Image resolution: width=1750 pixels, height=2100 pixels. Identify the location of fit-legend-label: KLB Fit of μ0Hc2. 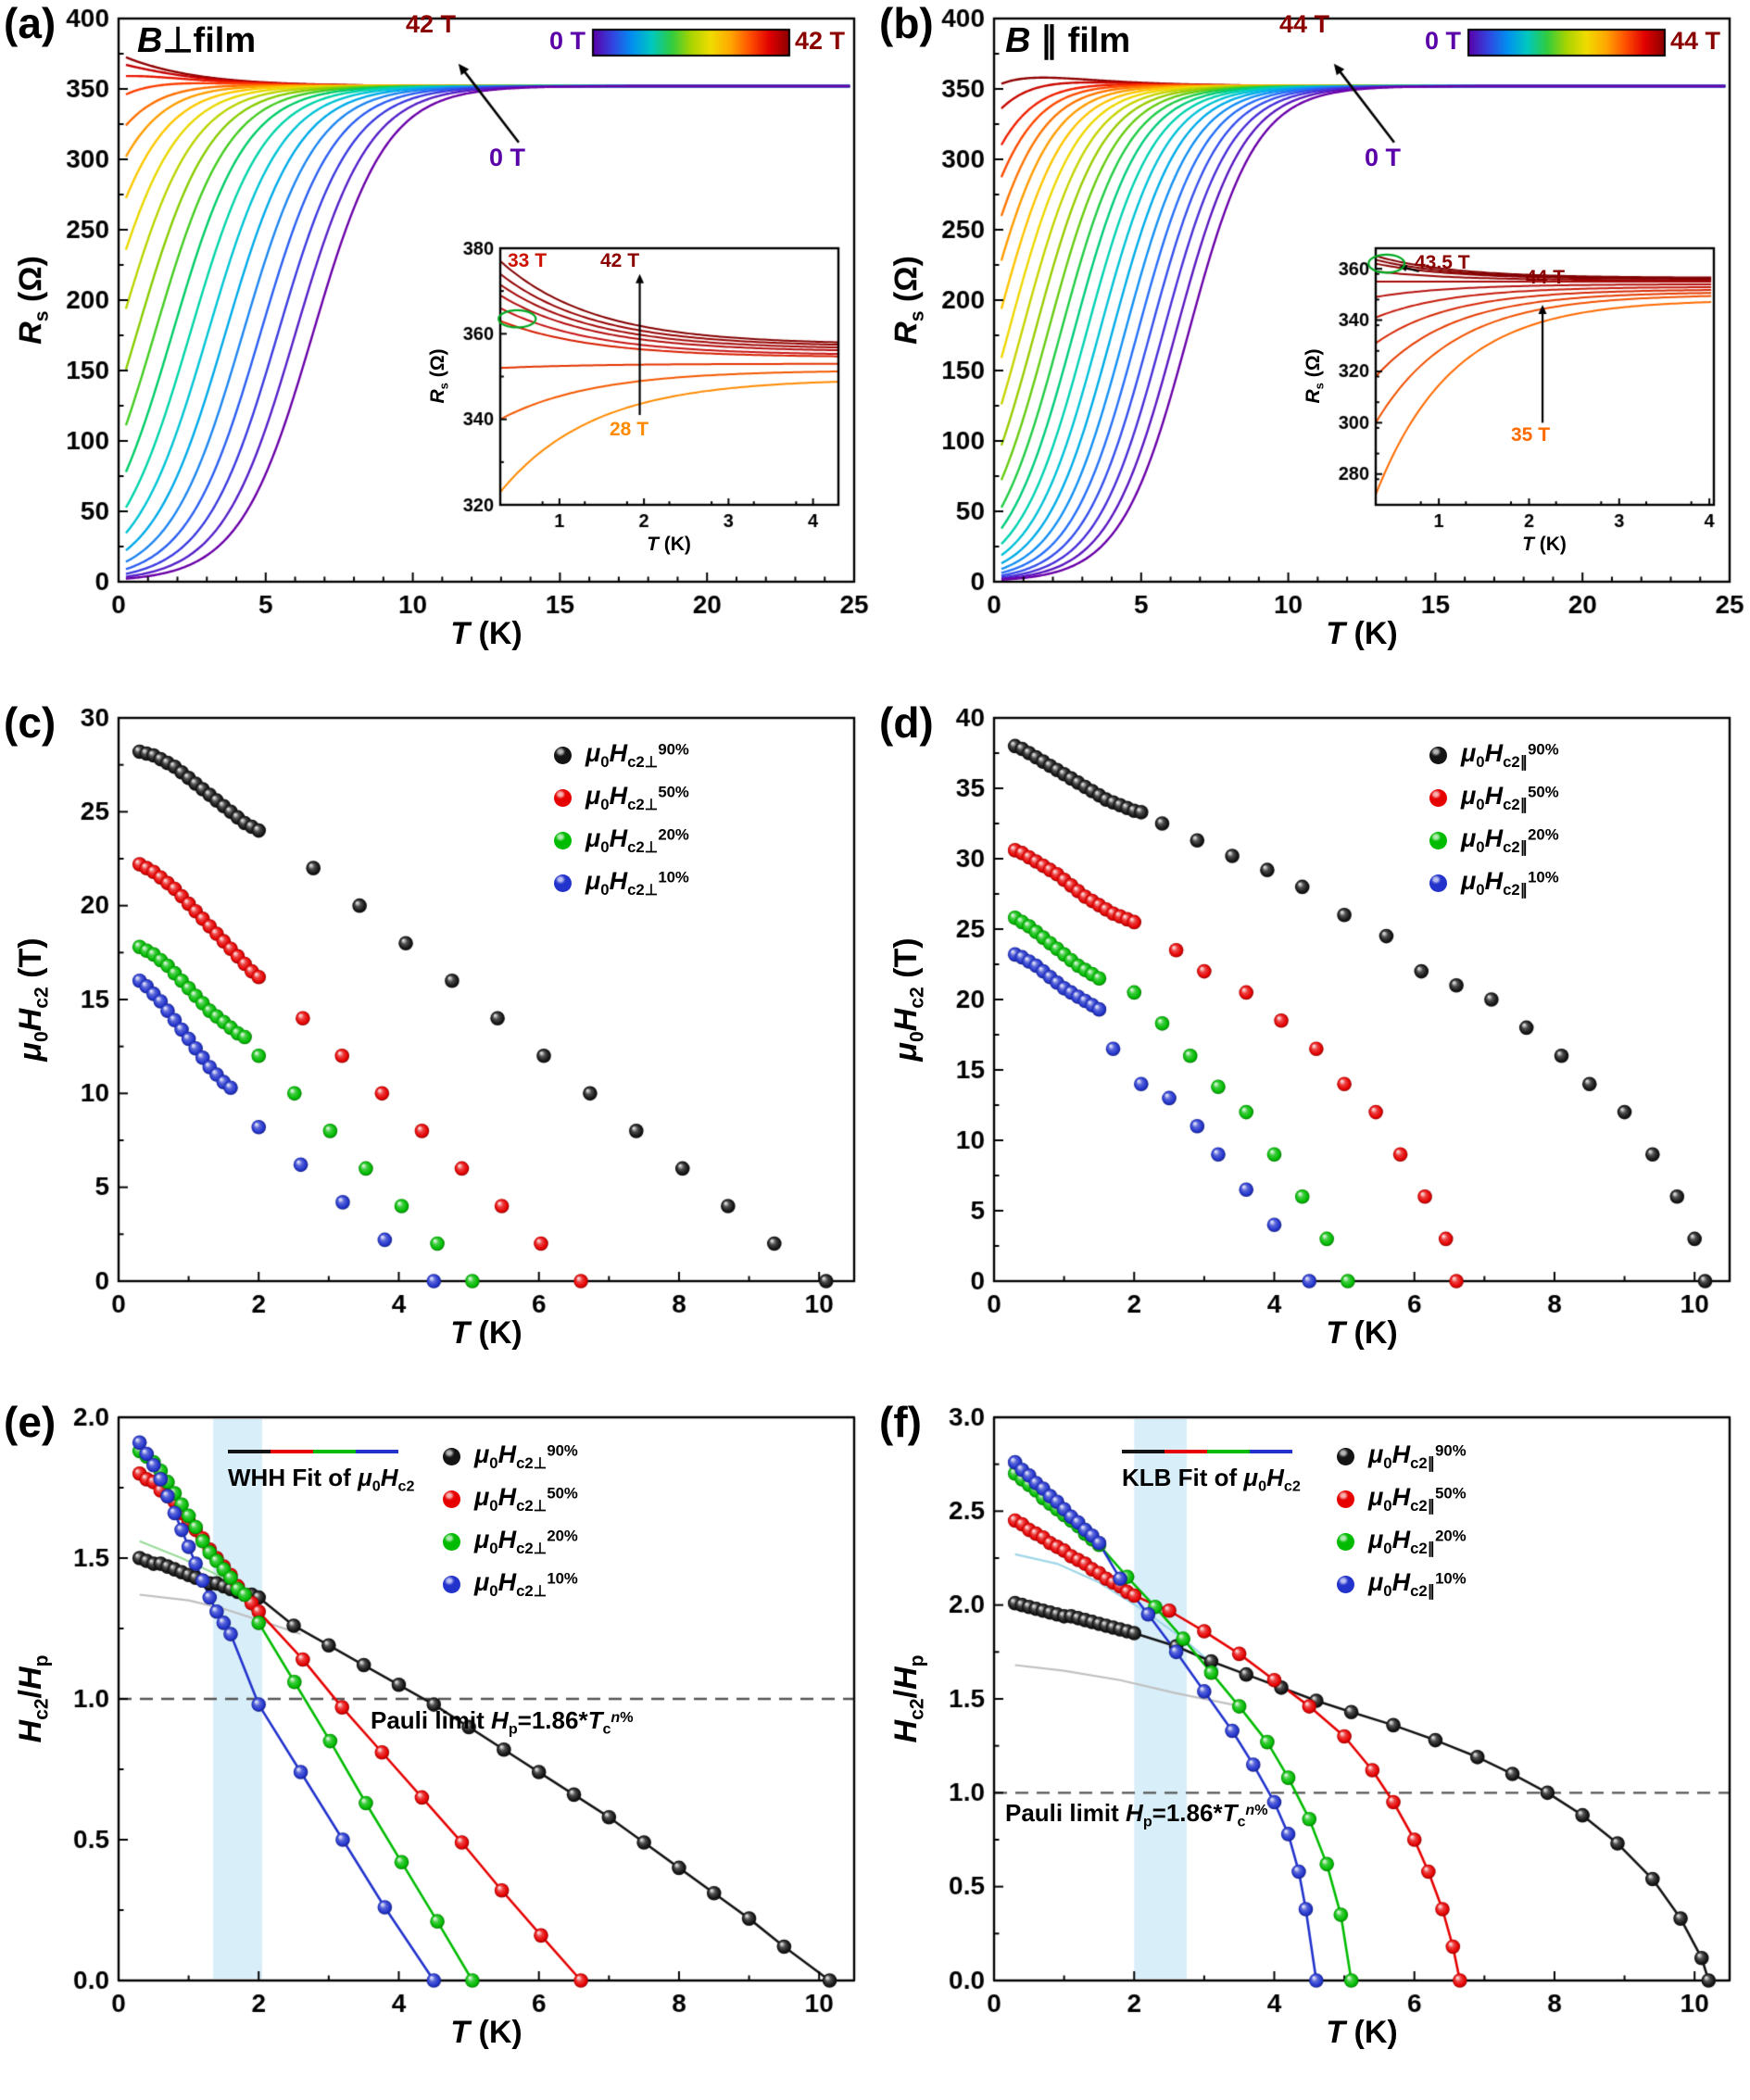
(1211, 1480).